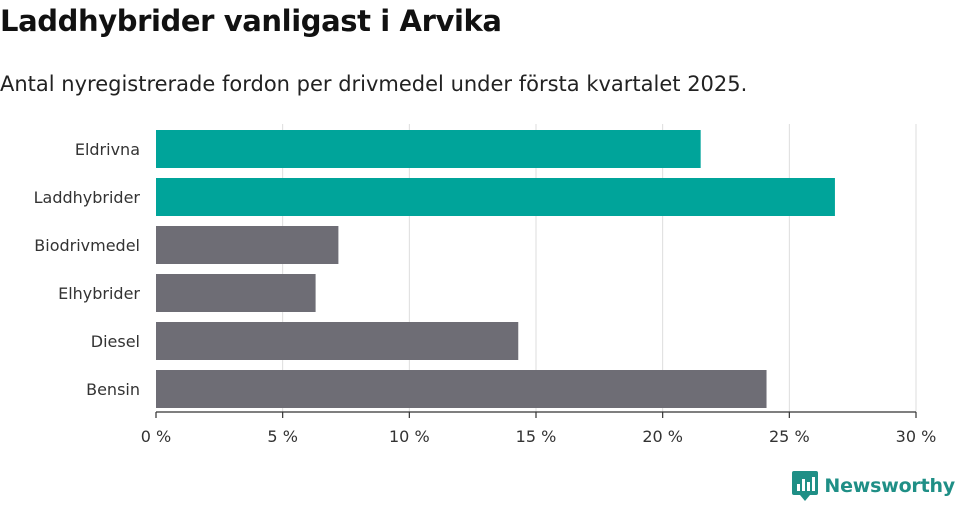 This screenshot has width=960, height=505. What do you see at coordinates (113, 389) in the screenshot?
I see `category-label-5: Bensin` at bounding box center [113, 389].